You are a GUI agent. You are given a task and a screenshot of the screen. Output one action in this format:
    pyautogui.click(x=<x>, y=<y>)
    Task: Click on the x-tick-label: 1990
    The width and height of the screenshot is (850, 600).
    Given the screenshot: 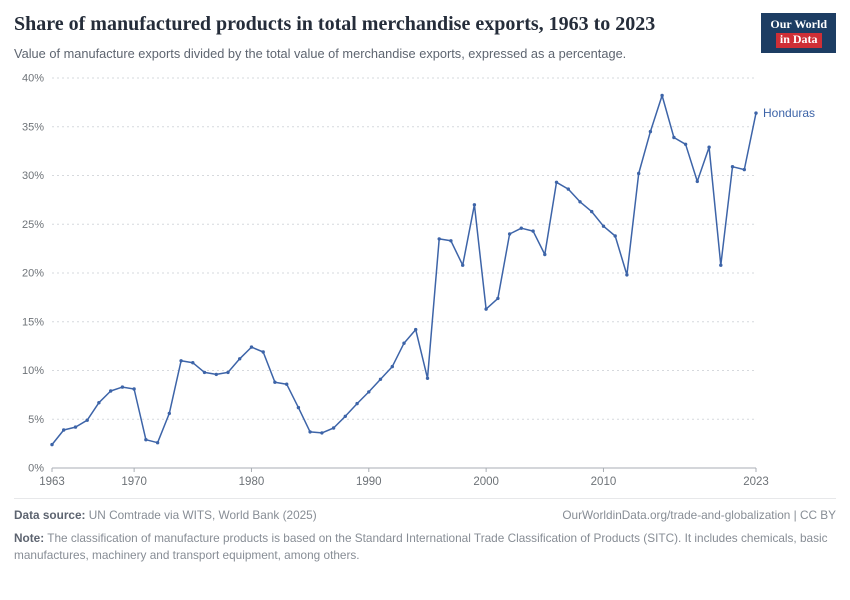 What is the action you would take?
    pyautogui.click(x=369, y=482)
    